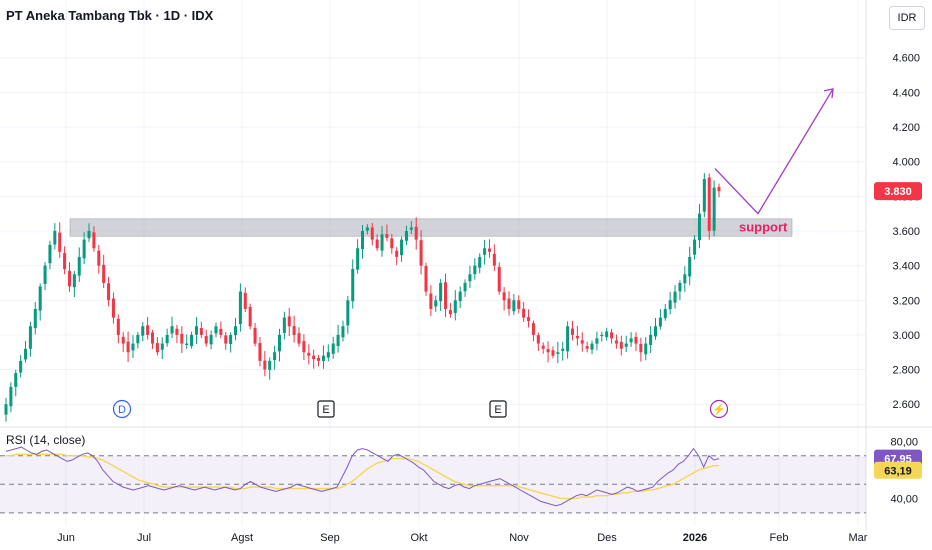 Image resolution: width=932 pixels, height=550 pixels. I want to click on split-marker, so click(719, 409).